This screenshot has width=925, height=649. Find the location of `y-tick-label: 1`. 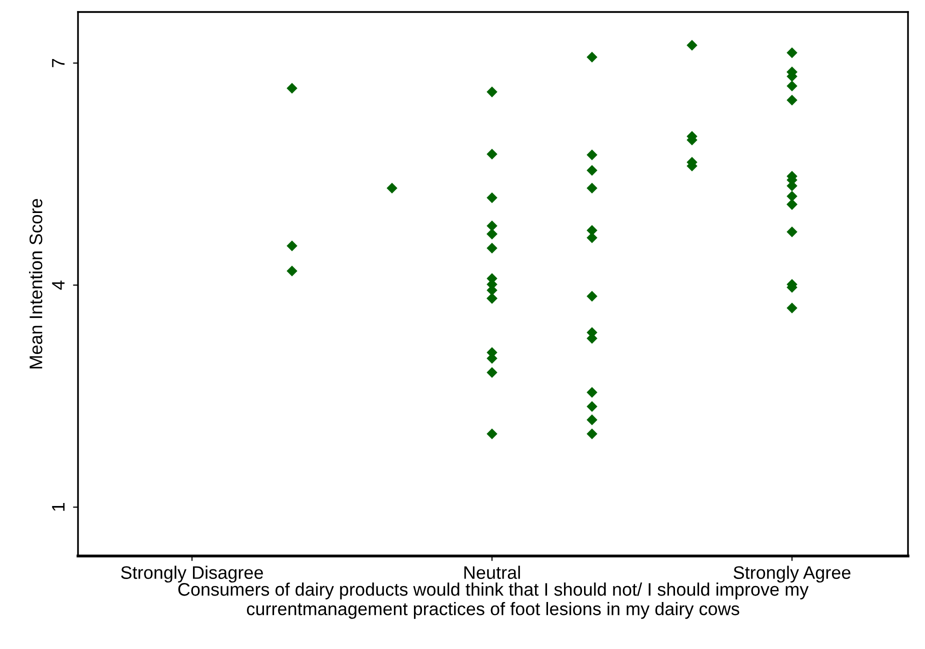

y-tick-label: 1 is located at coordinates (58, 507).